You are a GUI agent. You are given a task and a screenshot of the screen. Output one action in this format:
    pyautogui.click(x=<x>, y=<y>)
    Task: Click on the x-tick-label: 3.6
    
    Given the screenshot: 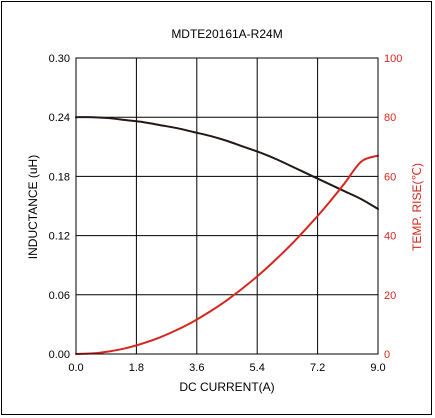 What is the action you would take?
    pyautogui.click(x=196, y=368)
    